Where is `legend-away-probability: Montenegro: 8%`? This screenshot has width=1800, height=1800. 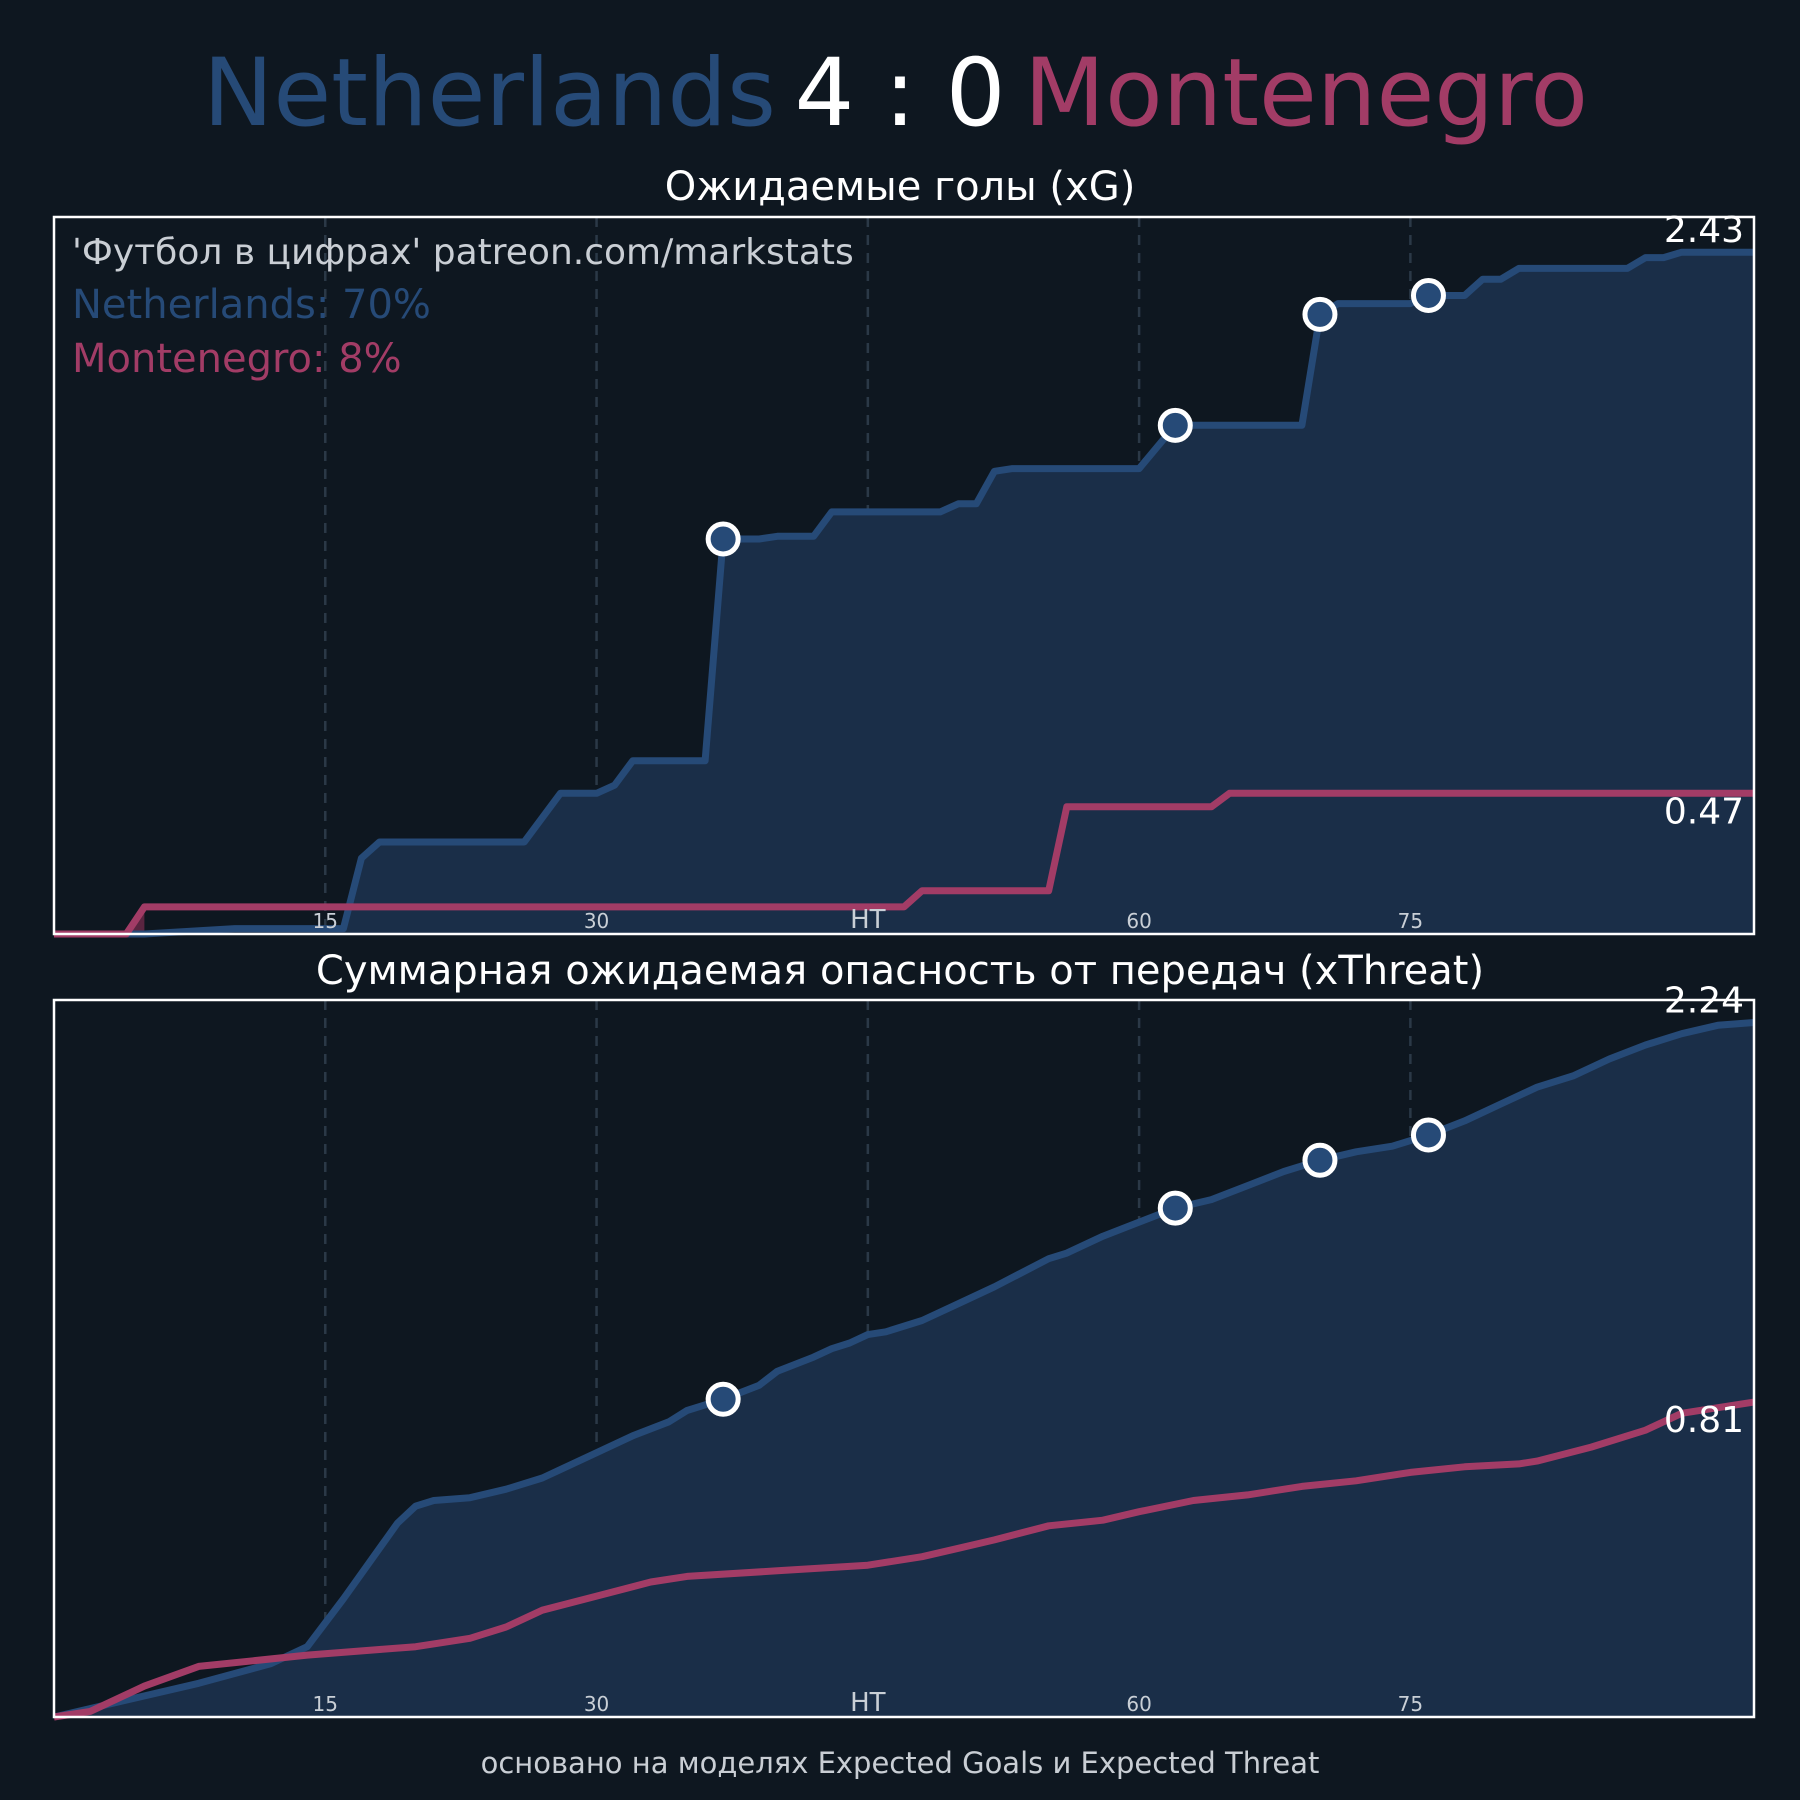 legend-away-probability: Montenegro: 8% is located at coordinates (237, 359).